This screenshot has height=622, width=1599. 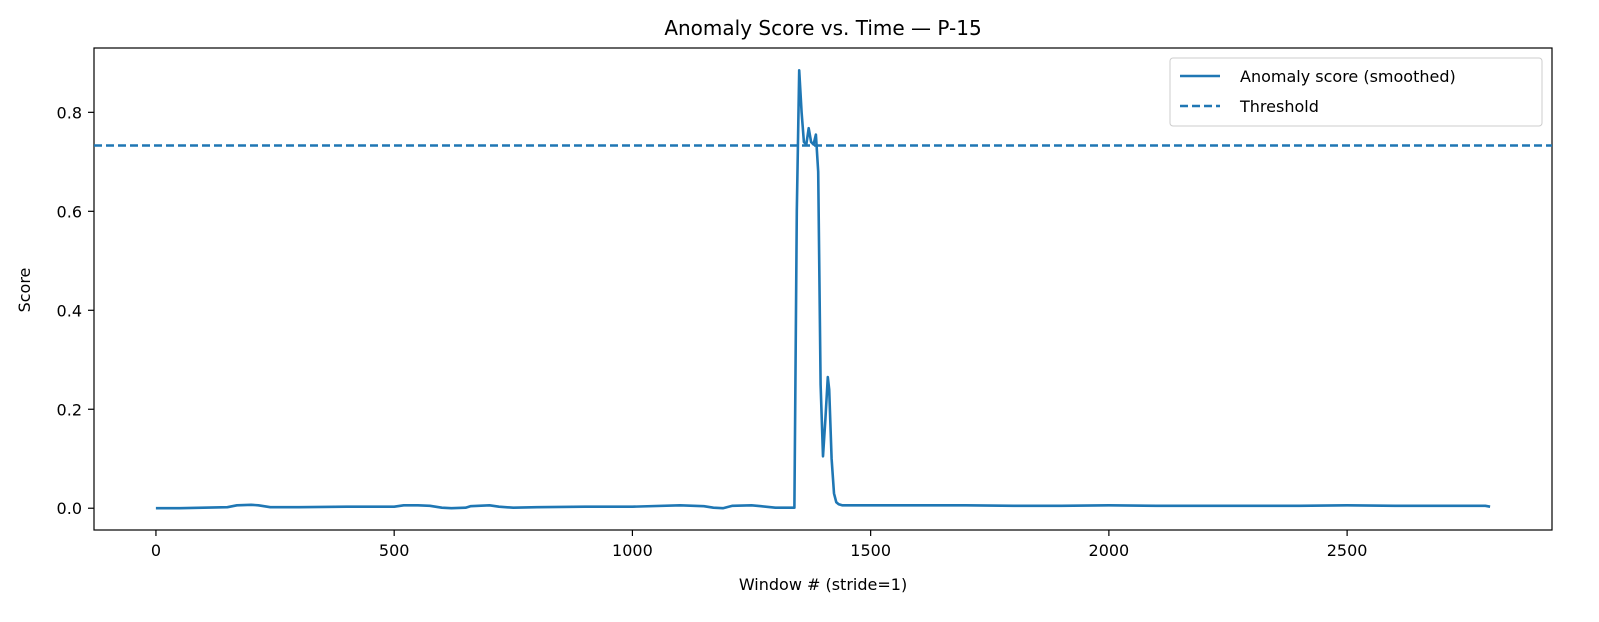 What do you see at coordinates (759, 545) in the screenshot?
I see `x-axis-ticks: 0 500 1000 1500 2000 2500` at bounding box center [759, 545].